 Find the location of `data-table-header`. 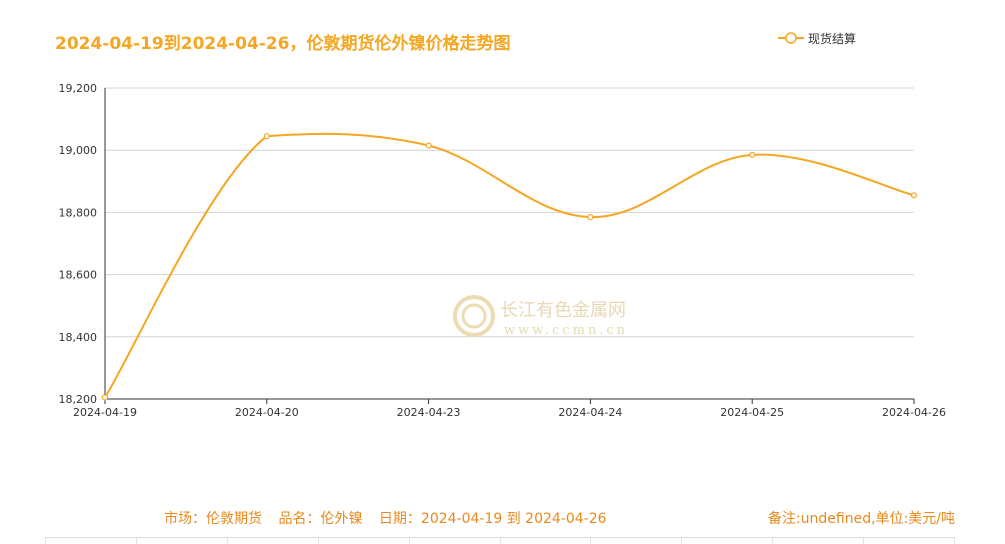

data-table-header is located at coordinates (500, 540).